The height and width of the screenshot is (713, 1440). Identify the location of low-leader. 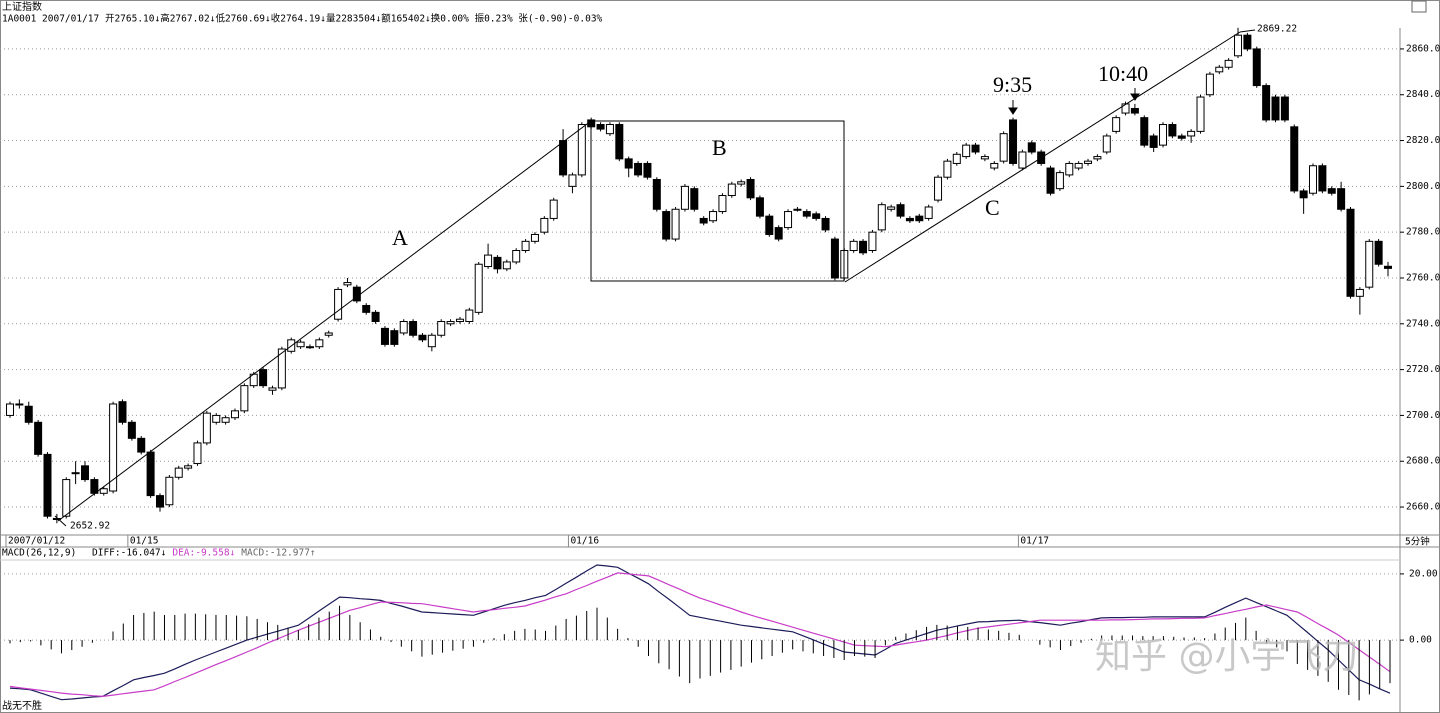
(60, 521).